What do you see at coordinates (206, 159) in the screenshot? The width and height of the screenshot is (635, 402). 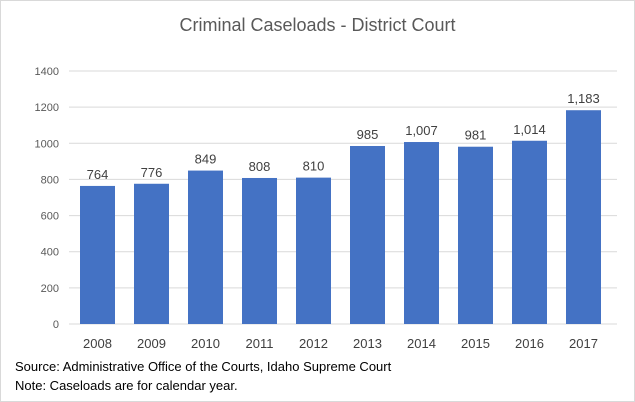 I see `data-label: 849` at bounding box center [206, 159].